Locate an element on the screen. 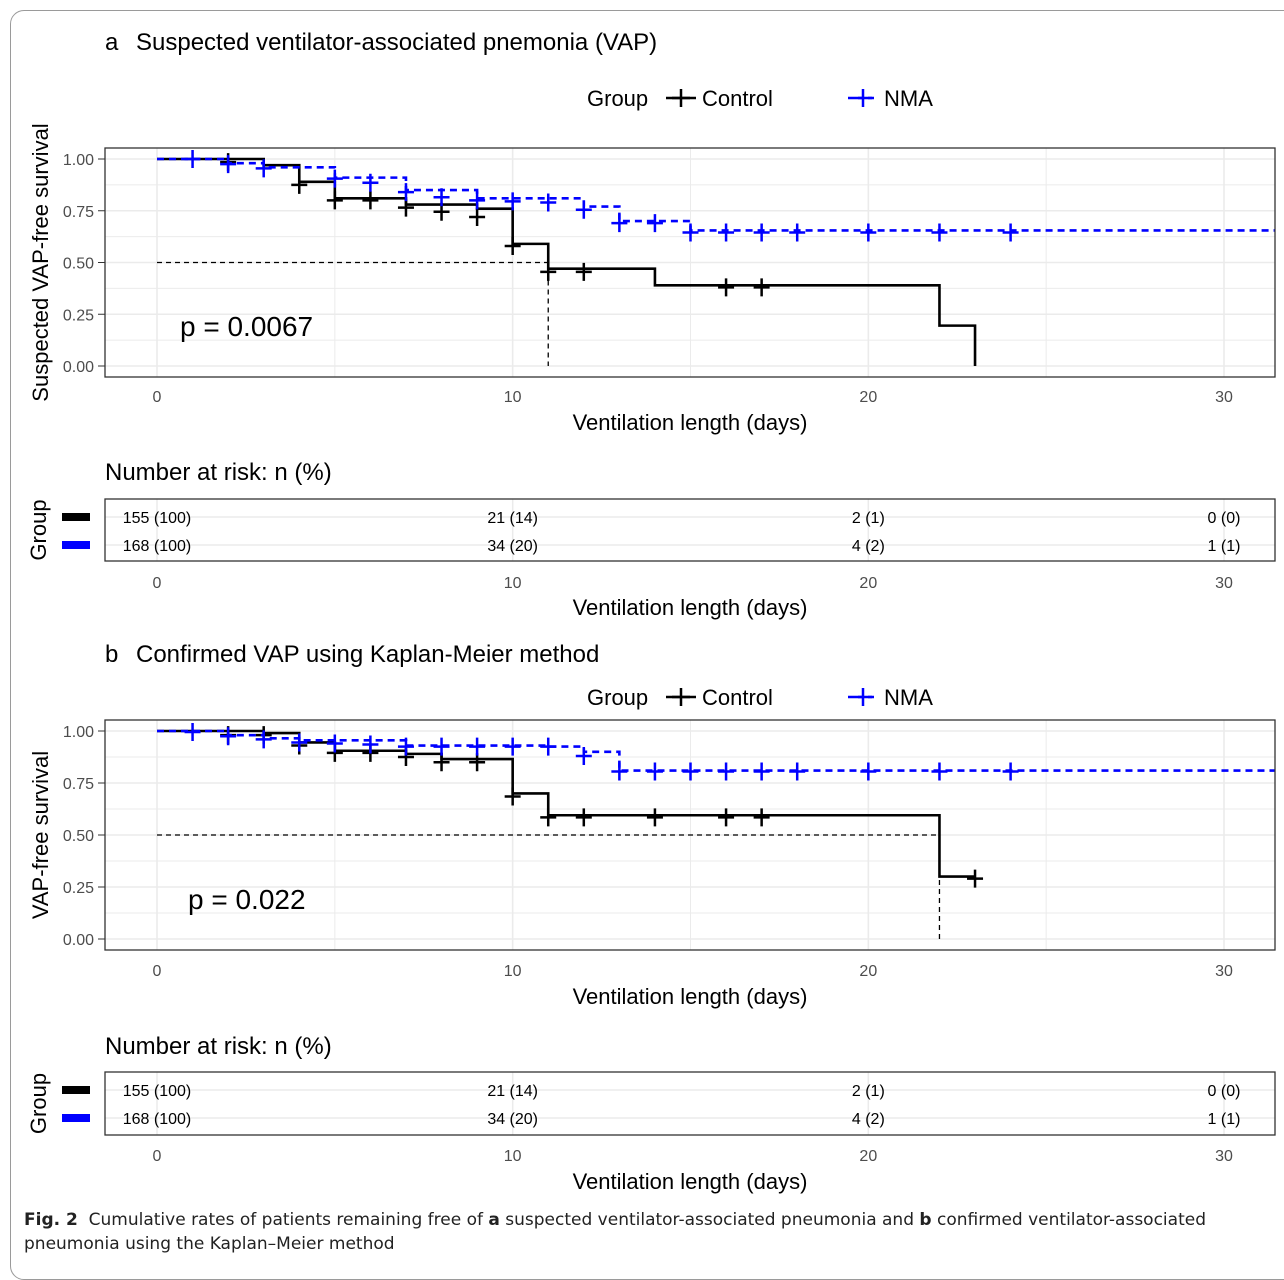  panel-label: a is located at coordinates (112, 42).